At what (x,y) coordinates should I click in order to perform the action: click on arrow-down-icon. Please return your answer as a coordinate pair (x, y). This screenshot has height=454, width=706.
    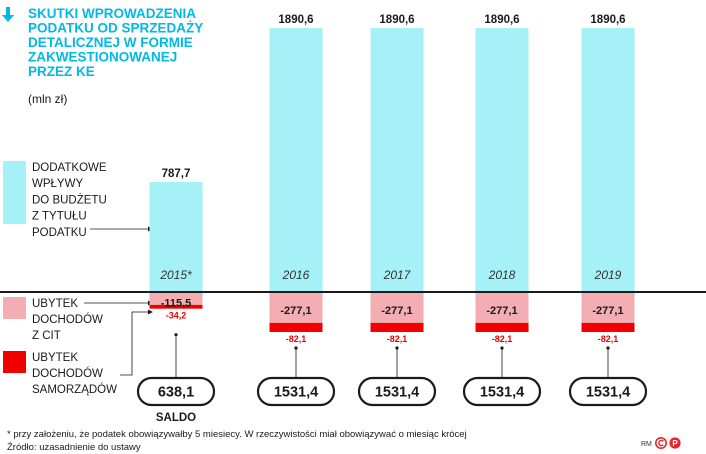
    Looking at the image, I should click on (8, 14).